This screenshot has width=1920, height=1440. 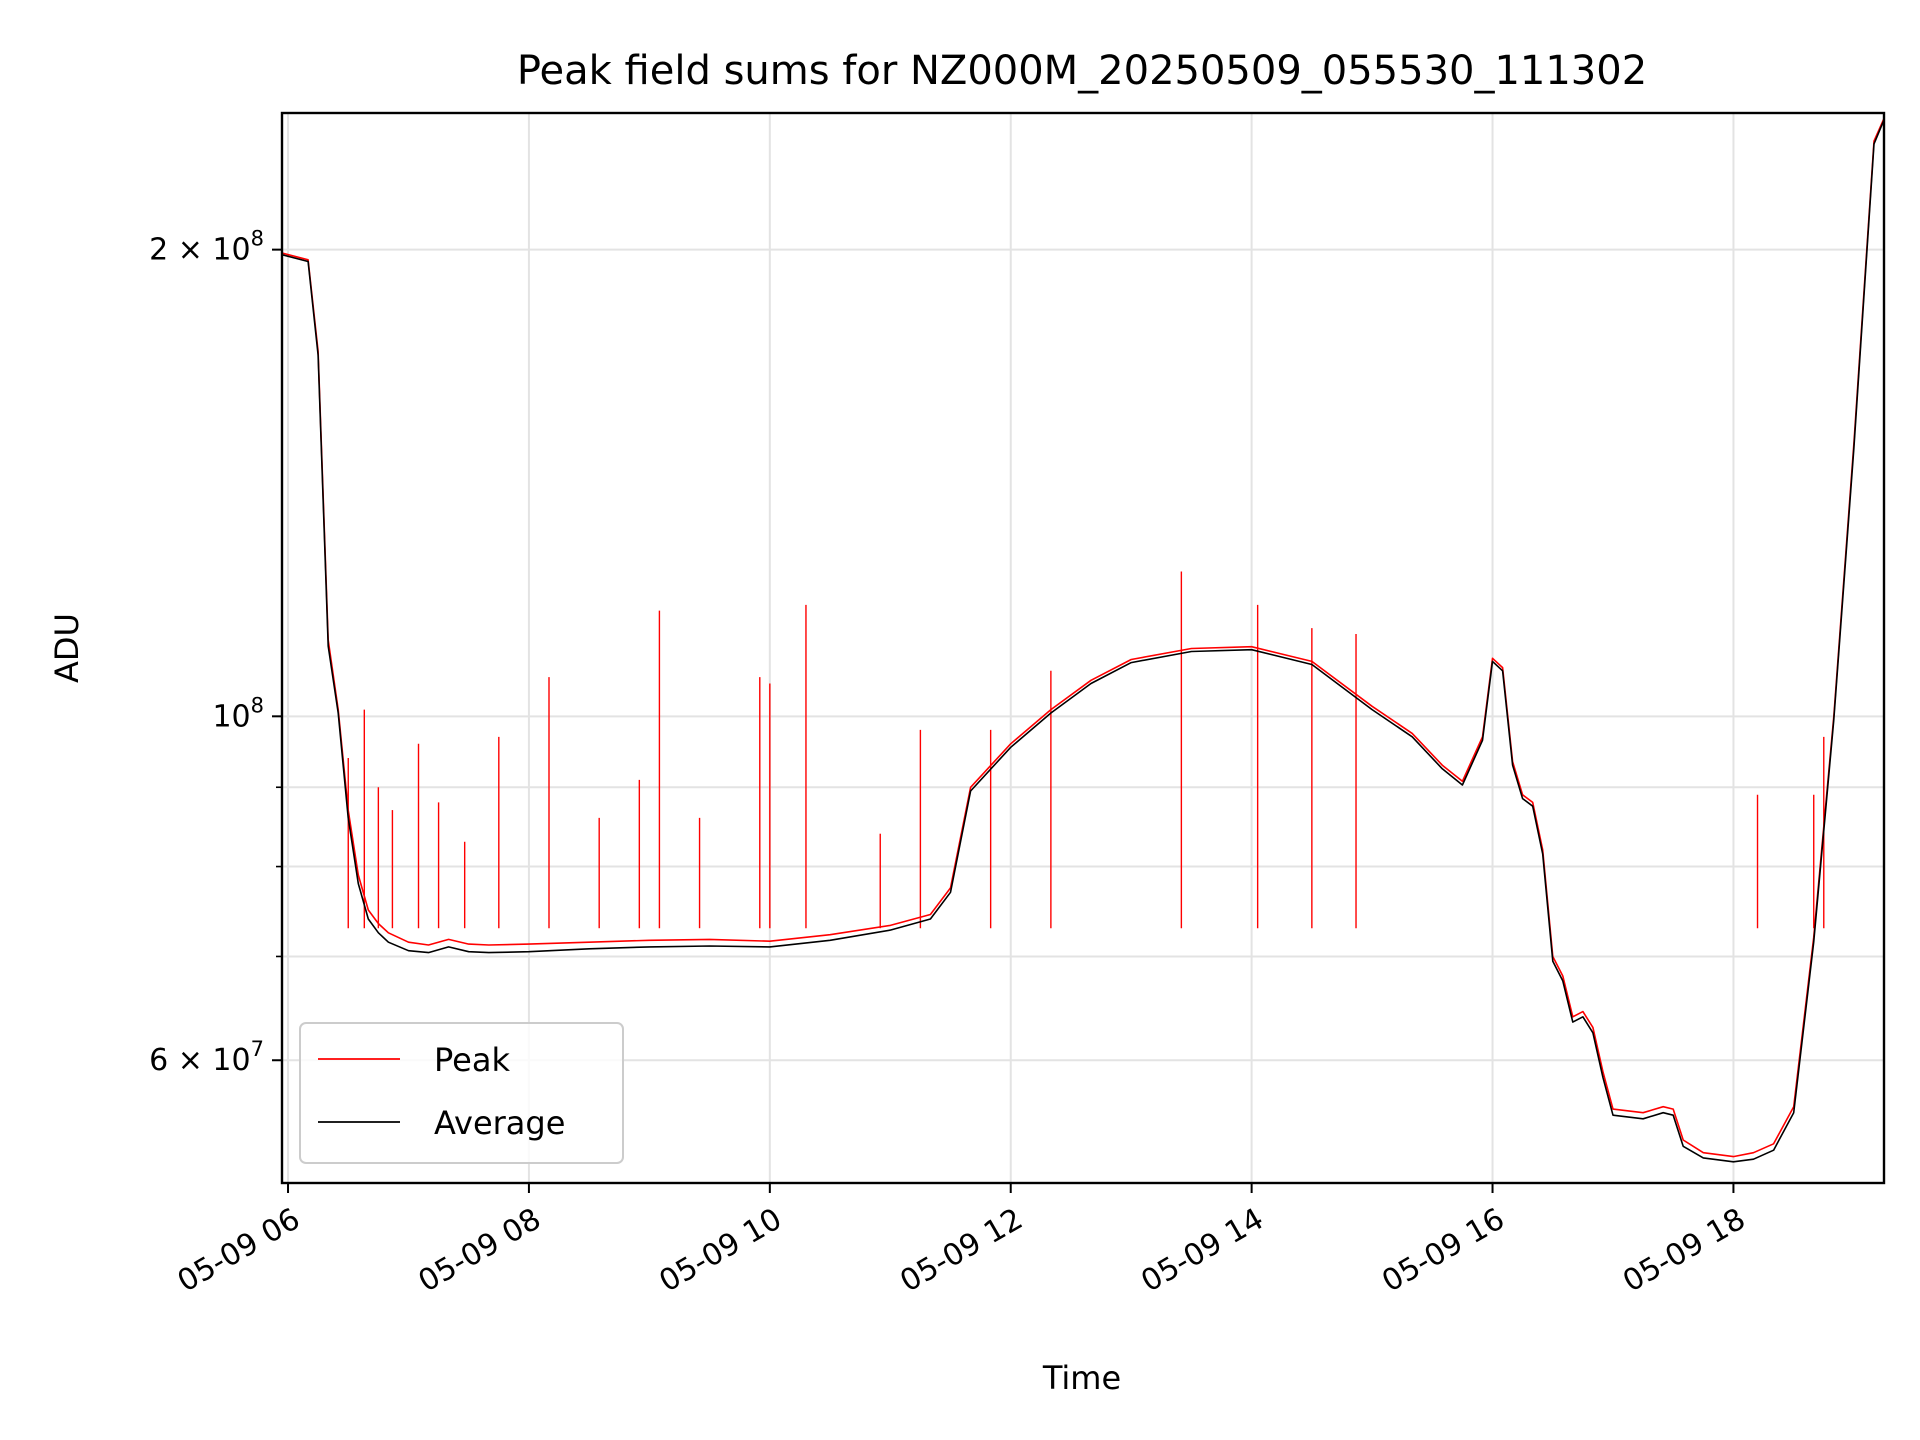 What do you see at coordinates (215, 652) in the screenshot?
I see `y-axis: 2 × 108 108 6 × 107` at bounding box center [215, 652].